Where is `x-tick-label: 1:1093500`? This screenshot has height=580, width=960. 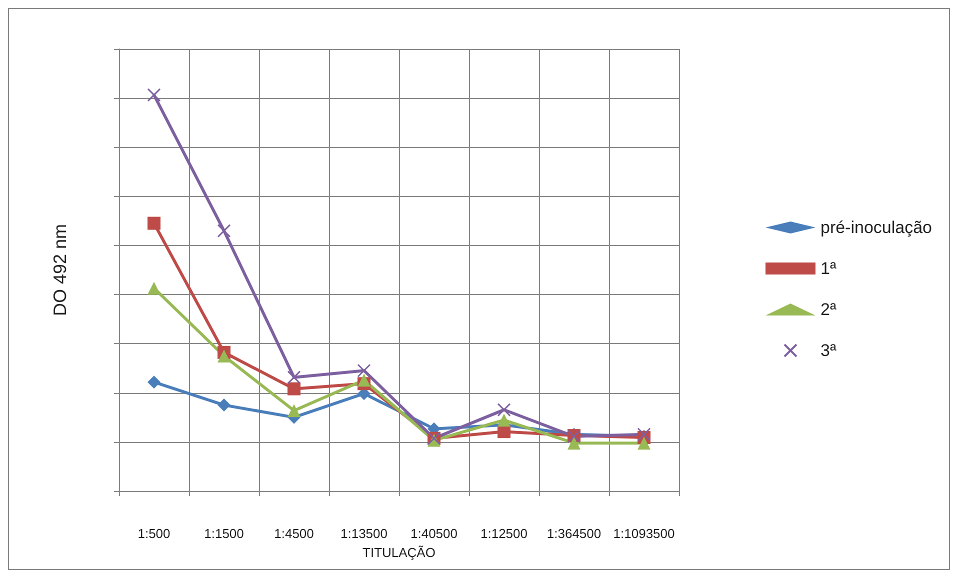
x-tick-label: 1:1093500 is located at coordinates (644, 533).